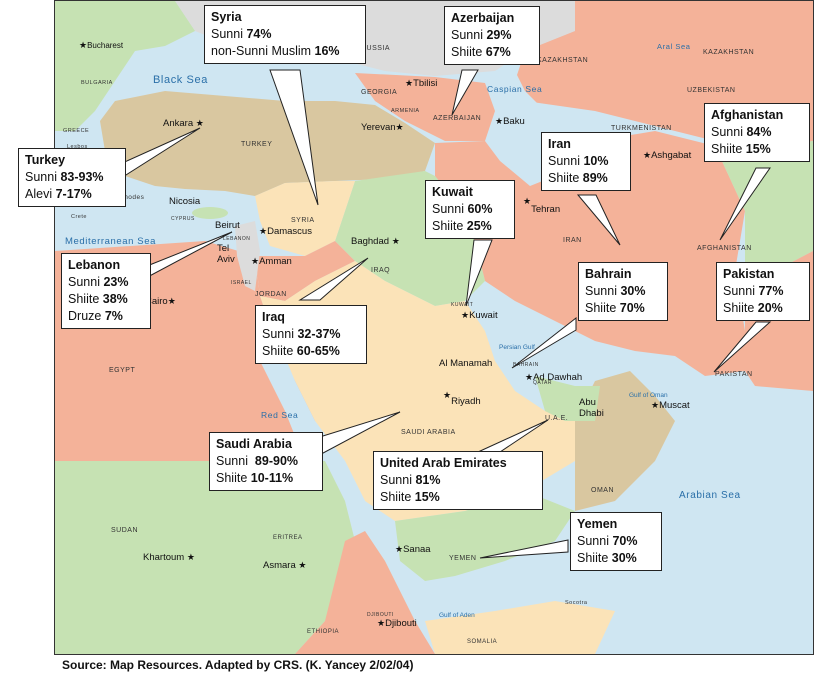 The width and height of the screenshot is (815, 678). I want to click on callout-syria: Syria Sunni 74% non-Sunni Muslim 16%, so click(285, 34).